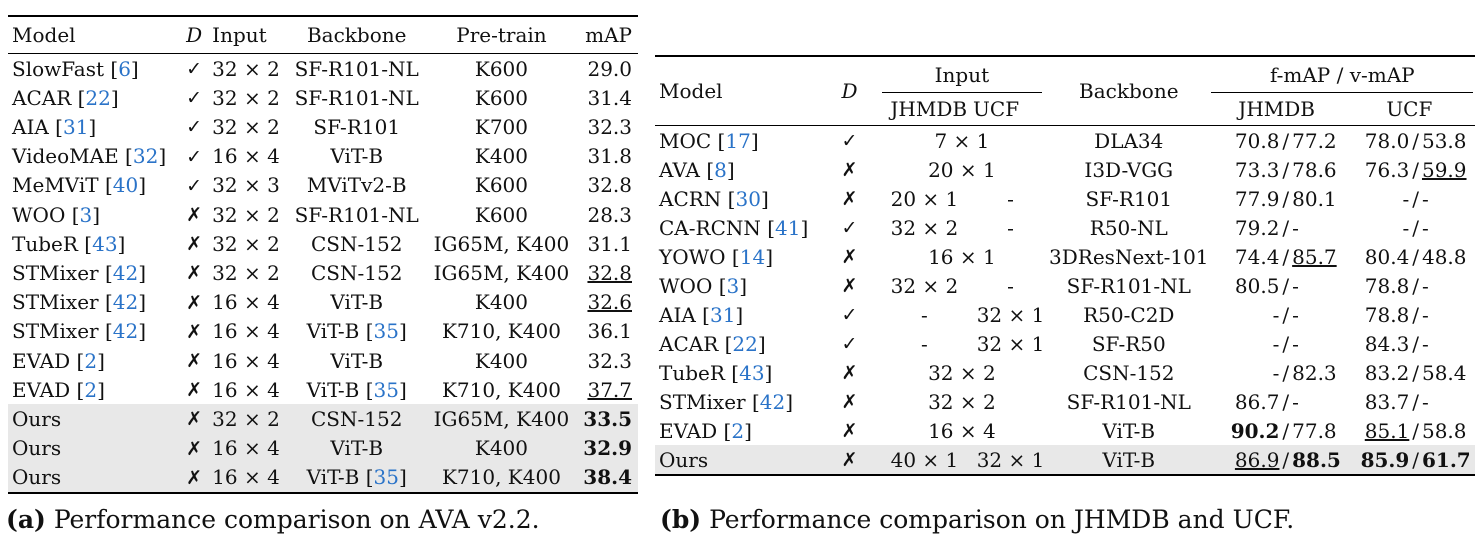  What do you see at coordinates (609, 156) in the screenshot?
I see `map-value: 31.8` at bounding box center [609, 156].